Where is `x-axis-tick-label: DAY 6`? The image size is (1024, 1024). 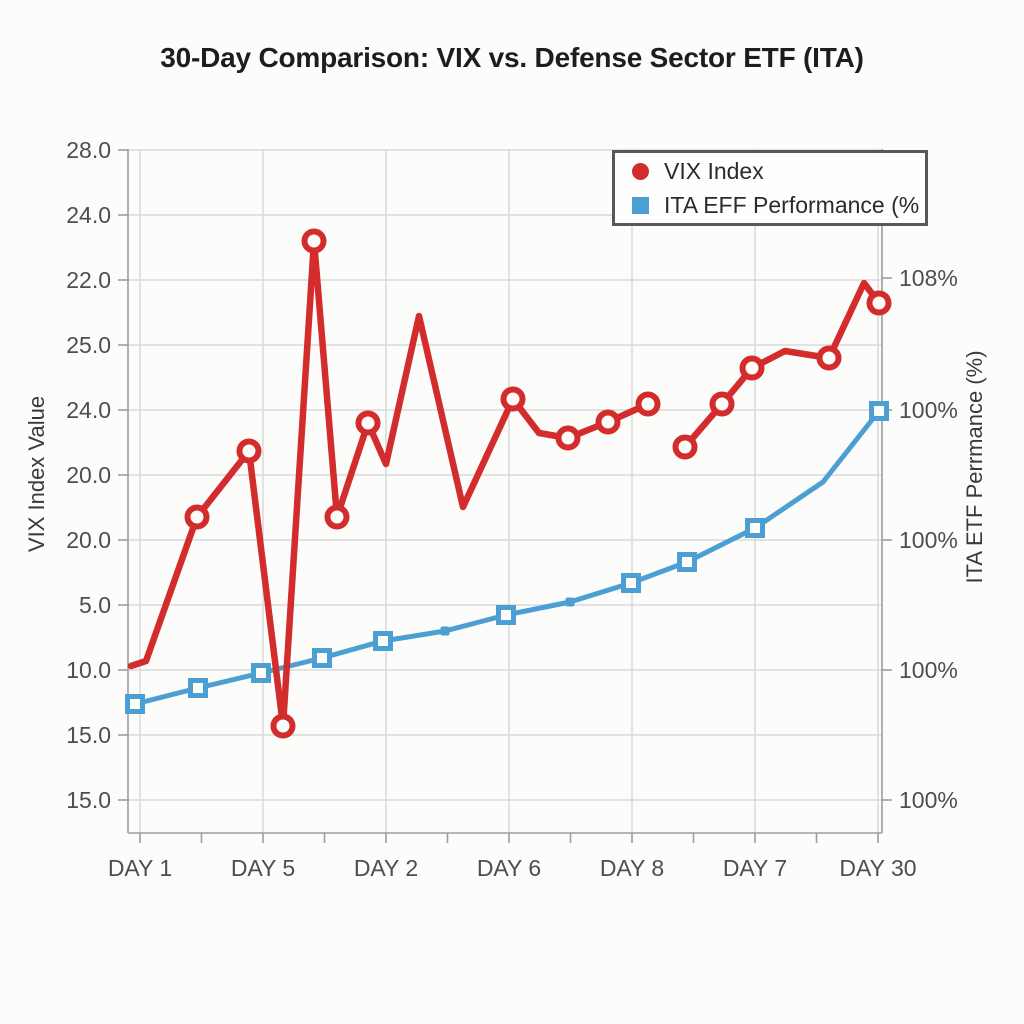
x-axis-tick-label: DAY 6 is located at coordinates (509, 868).